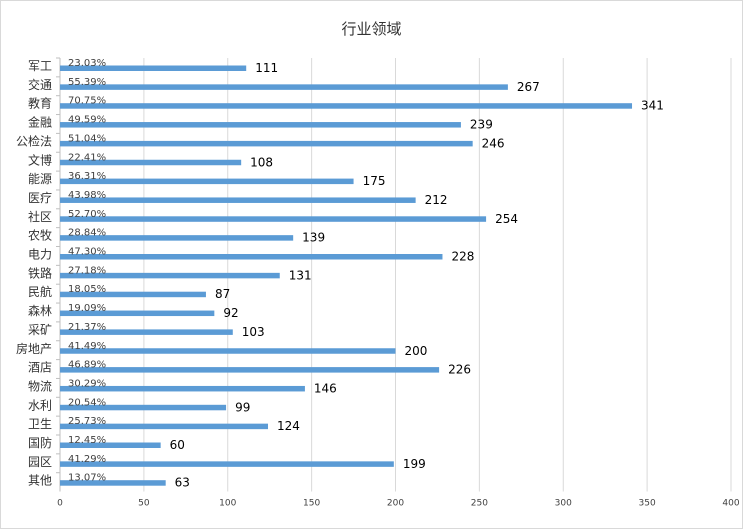  What do you see at coordinates (40, 405) in the screenshot?
I see `category-label: 水利` at bounding box center [40, 405].